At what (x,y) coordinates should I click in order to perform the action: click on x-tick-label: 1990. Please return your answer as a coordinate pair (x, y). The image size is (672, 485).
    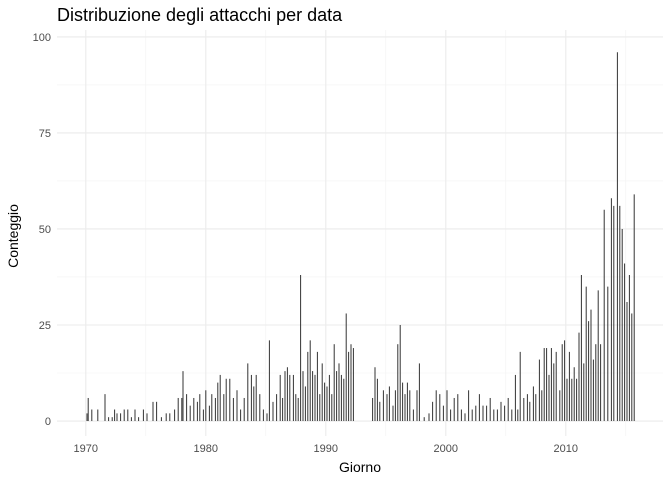
    Looking at the image, I should click on (326, 449).